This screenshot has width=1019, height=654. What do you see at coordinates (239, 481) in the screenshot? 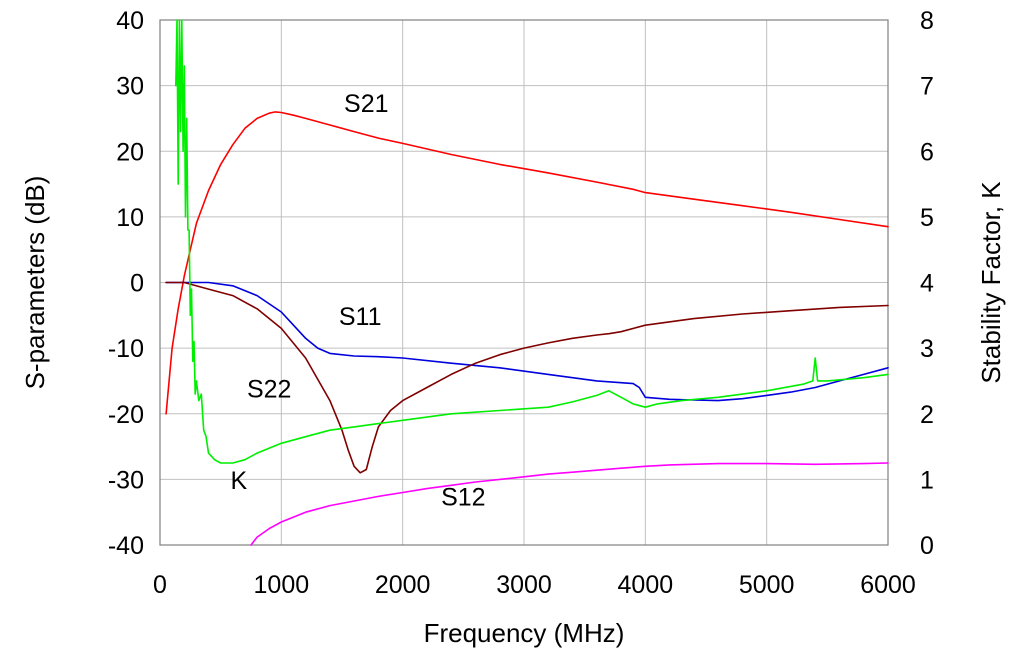
I see `series-label-k: K` at bounding box center [239, 481].